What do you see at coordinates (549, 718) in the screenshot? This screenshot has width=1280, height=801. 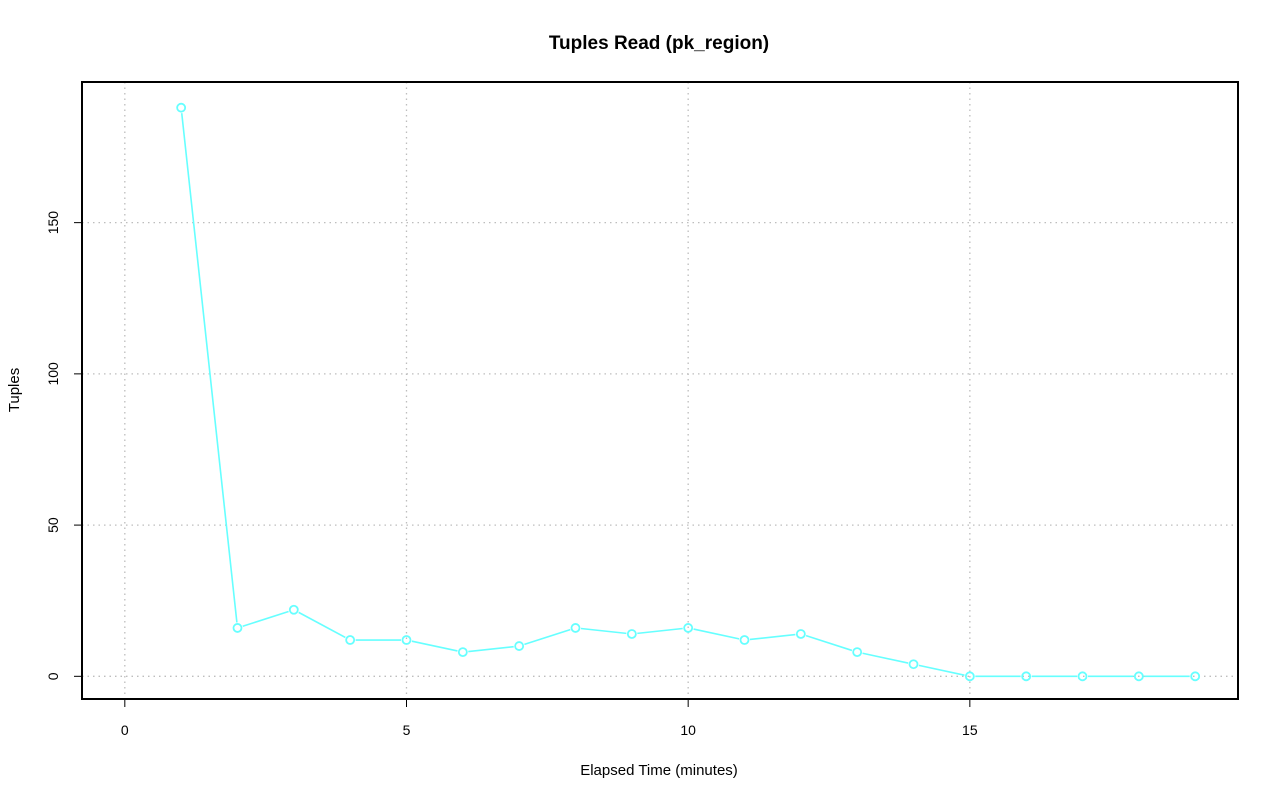 I see `x-axis: 0 5 10 15` at bounding box center [549, 718].